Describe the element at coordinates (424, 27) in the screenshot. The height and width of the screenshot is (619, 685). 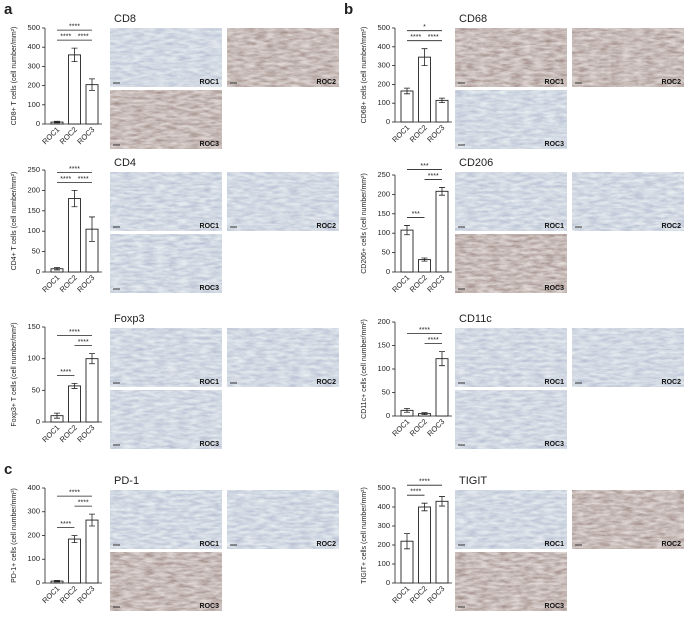
I see `significance-label: *` at that location.